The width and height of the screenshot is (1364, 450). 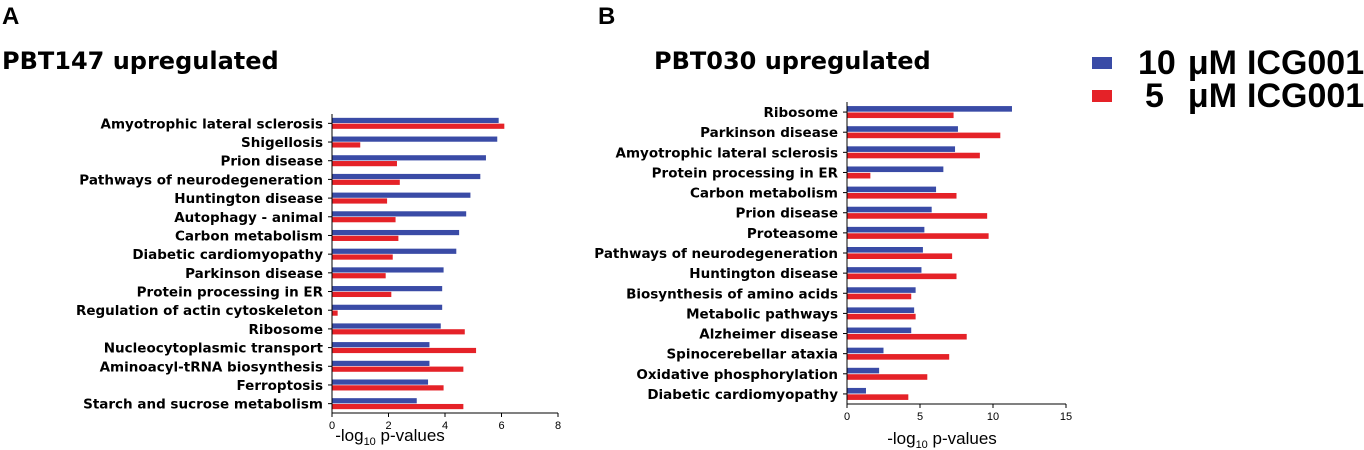 What do you see at coordinates (370, 442) in the screenshot?
I see `chart-a-xlabel-sub: 10` at bounding box center [370, 442].